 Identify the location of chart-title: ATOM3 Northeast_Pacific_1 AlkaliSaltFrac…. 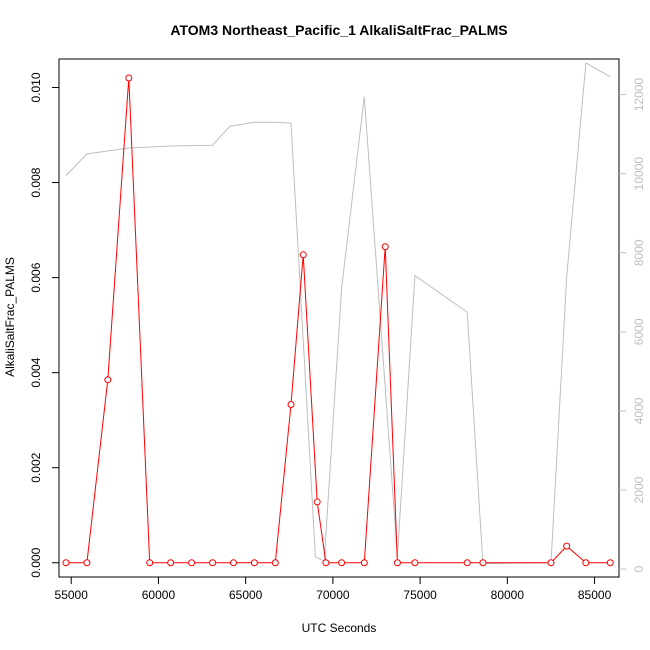
(338, 30).